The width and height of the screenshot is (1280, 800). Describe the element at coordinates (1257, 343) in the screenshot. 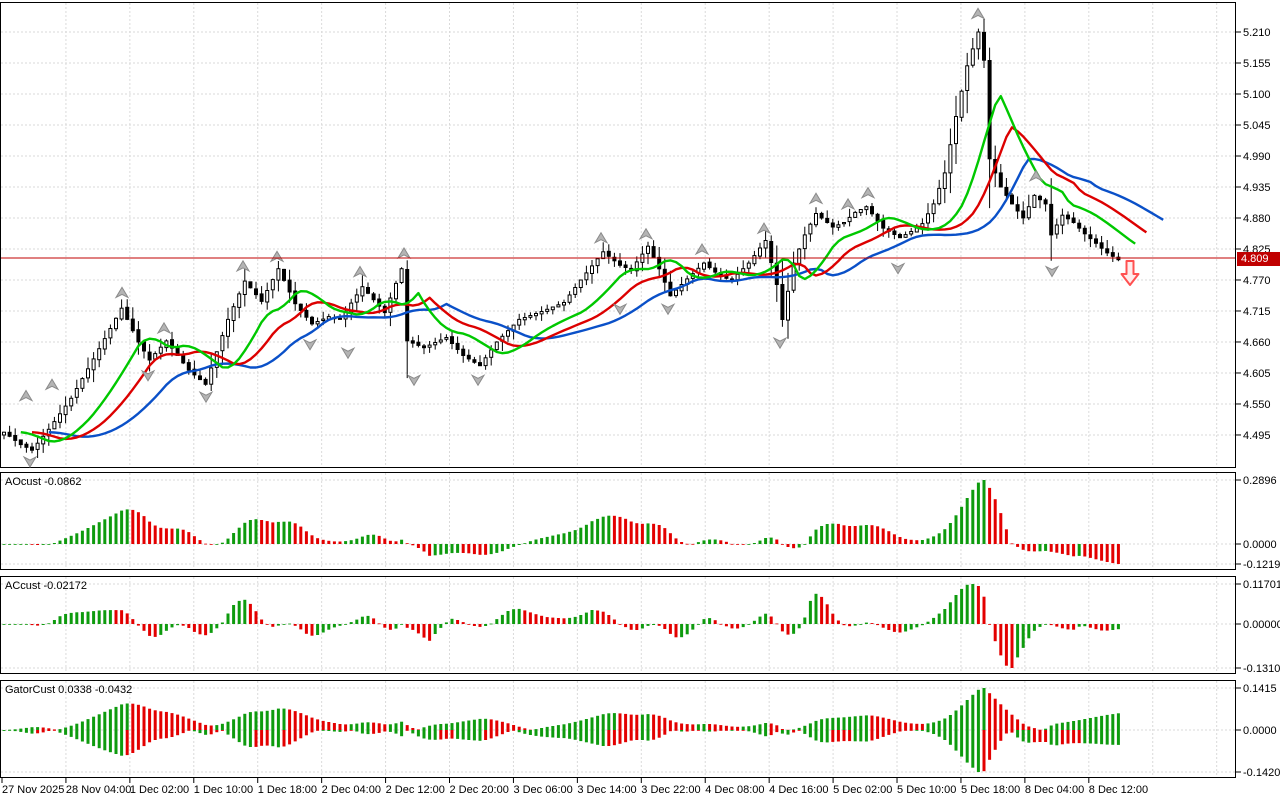

I see `price-tick-label: 4.660` at that location.